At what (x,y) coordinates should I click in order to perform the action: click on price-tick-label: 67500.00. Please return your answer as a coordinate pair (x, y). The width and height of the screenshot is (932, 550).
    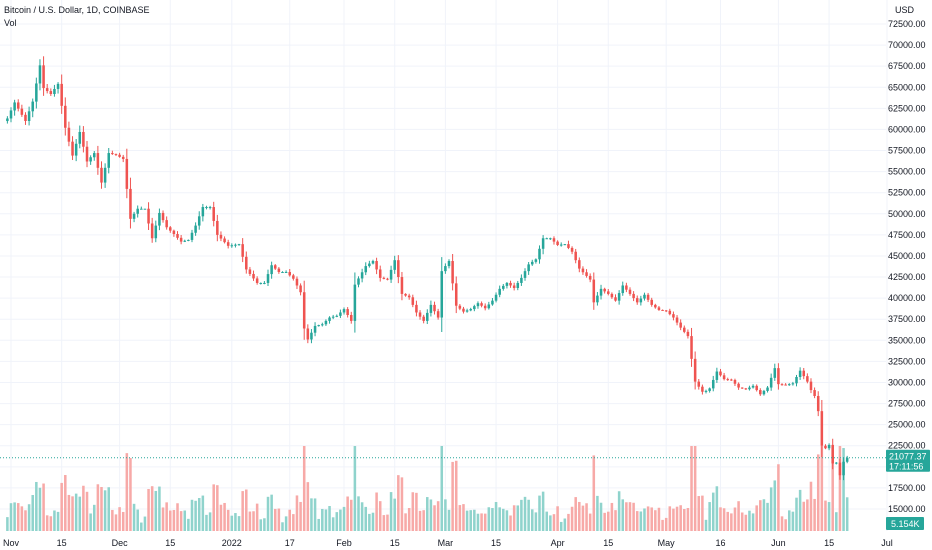
    Looking at the image, I should click on (907, 66).